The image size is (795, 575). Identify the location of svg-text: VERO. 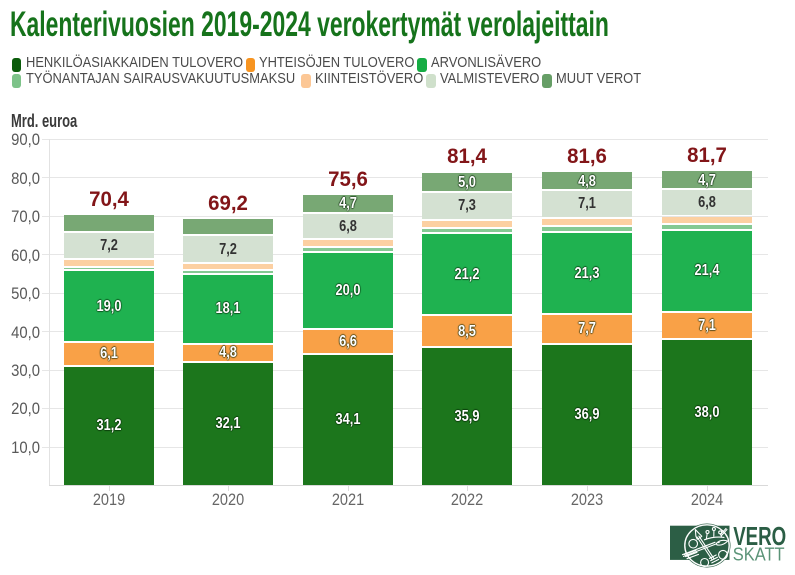
(759, 536).